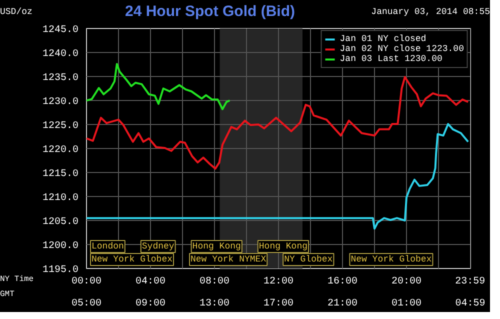 This screenshot has width=500, height=319. What do you see at coordinates (60, 102) in the screenshot?
I see `y-tick-label: 1230.0` at bounding box center [60, 102].